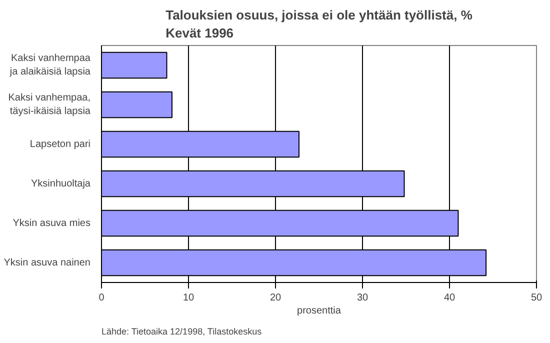 Image resolution: width=550 pixels, height=343 pixels. I want to click on y-tick-label: Kaksi vanhempaa ja alaikäisiä lapsia, so click(49, 65).